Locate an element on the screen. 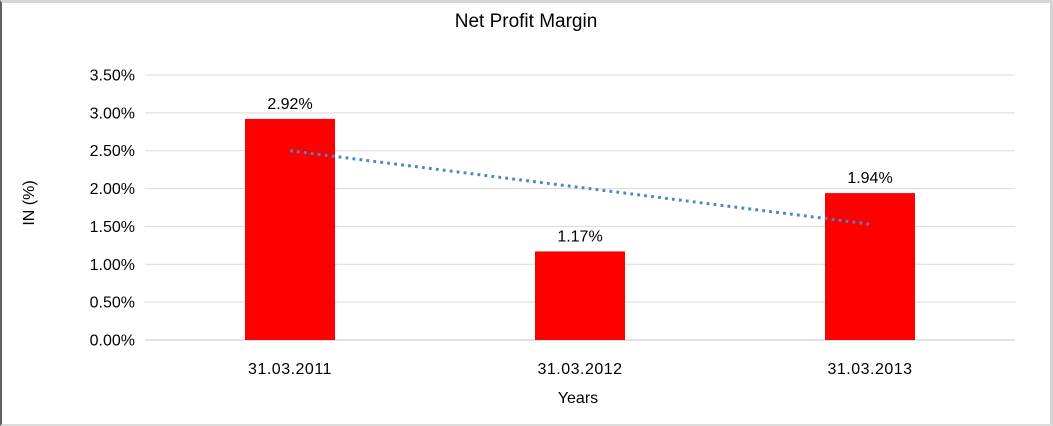 The height and width of the screenshot is (426, 1053). x-category-label: 31.03.2012 is located at coordinates (579, 369).